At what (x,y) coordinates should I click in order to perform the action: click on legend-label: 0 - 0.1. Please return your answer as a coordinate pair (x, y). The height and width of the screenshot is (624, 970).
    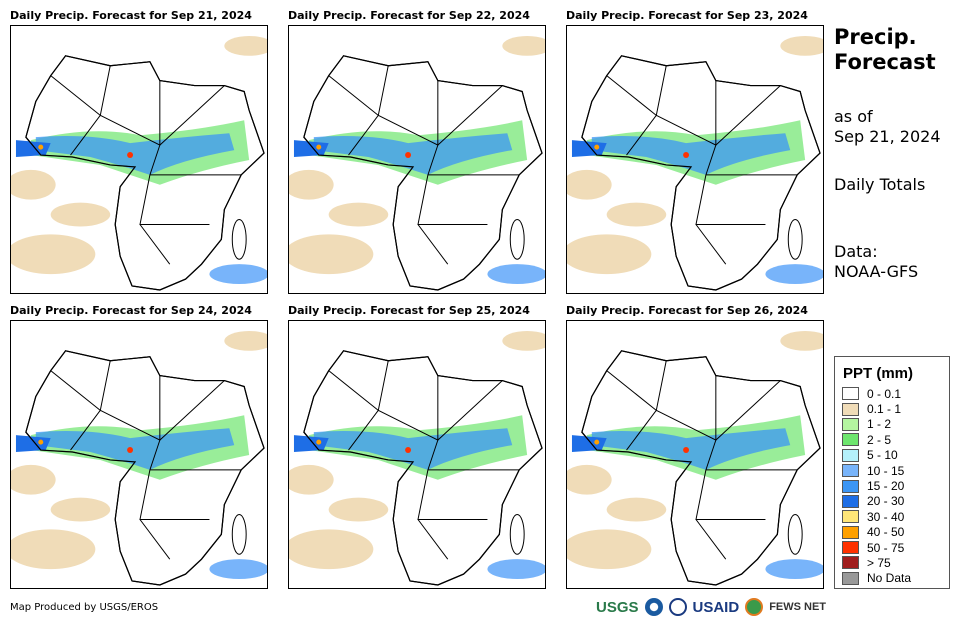
    Looking at the image, I should click on (884, 393).